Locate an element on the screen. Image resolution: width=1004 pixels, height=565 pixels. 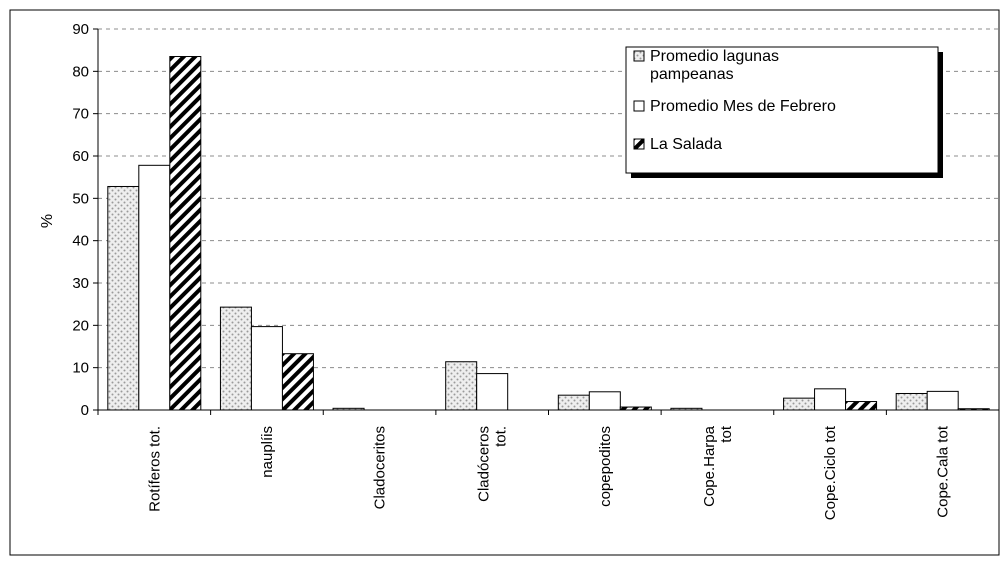
x-tick-label: tot. is located at coordinates (501, 436).